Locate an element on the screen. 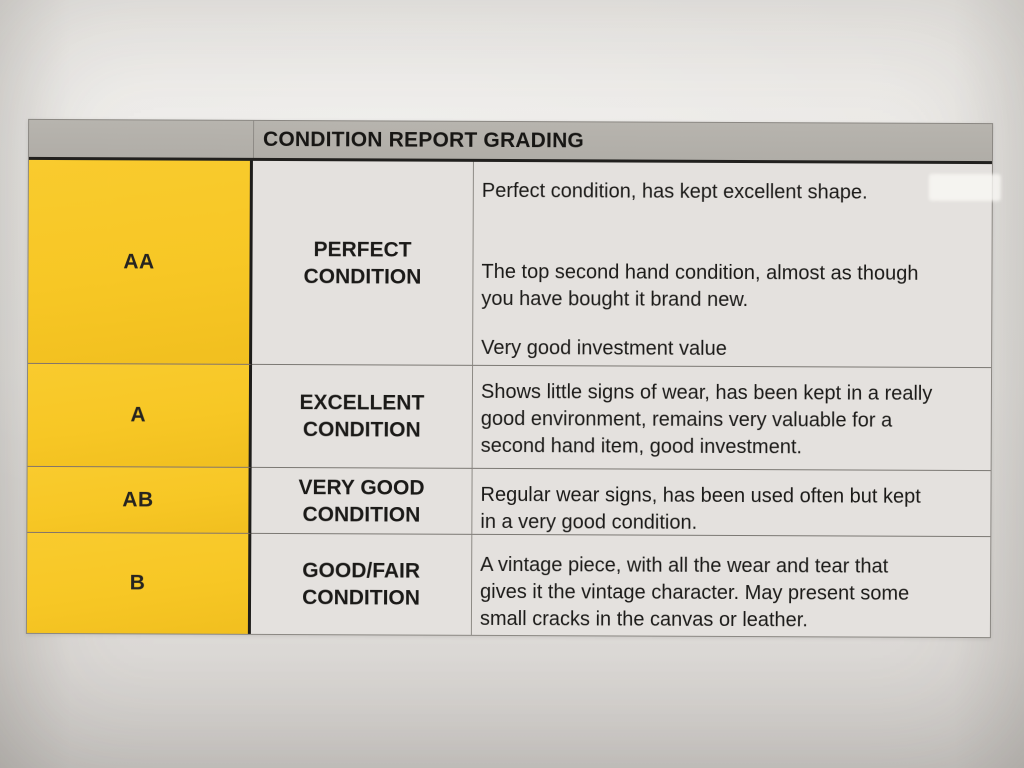 This screenshot has width=1024, height=768. condition-label-ab: VERY GOOD CONDITION is located at coordinates (362, 501).